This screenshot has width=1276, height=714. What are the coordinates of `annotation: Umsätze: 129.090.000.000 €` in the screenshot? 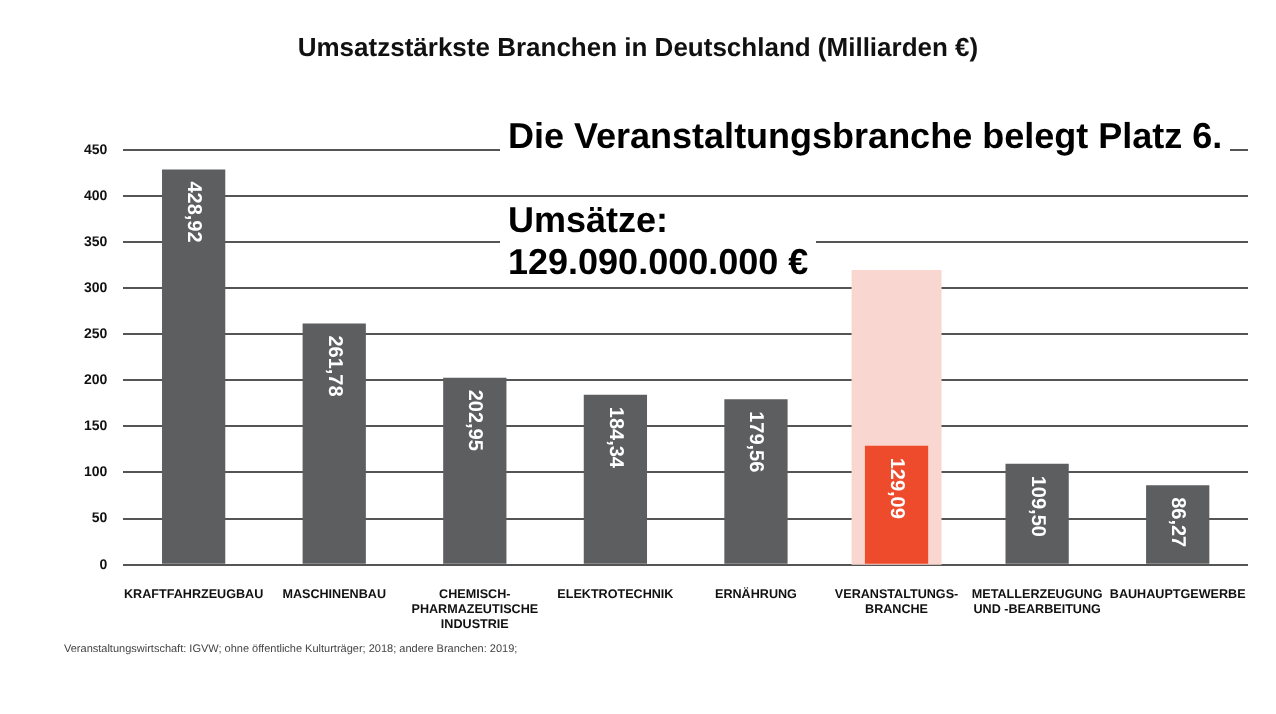 It's located at (658, 242).